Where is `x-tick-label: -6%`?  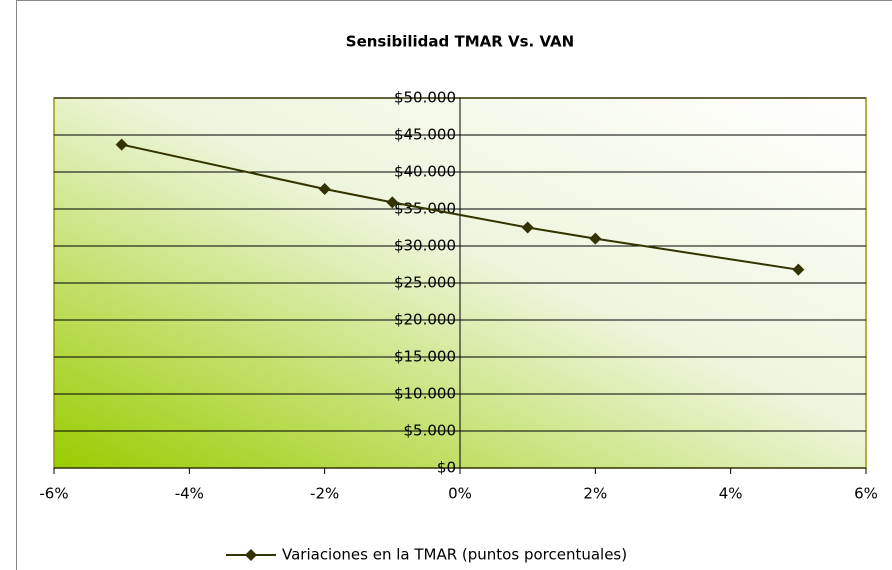 x-tick-label: -6% is located at coordinates (53, 494).